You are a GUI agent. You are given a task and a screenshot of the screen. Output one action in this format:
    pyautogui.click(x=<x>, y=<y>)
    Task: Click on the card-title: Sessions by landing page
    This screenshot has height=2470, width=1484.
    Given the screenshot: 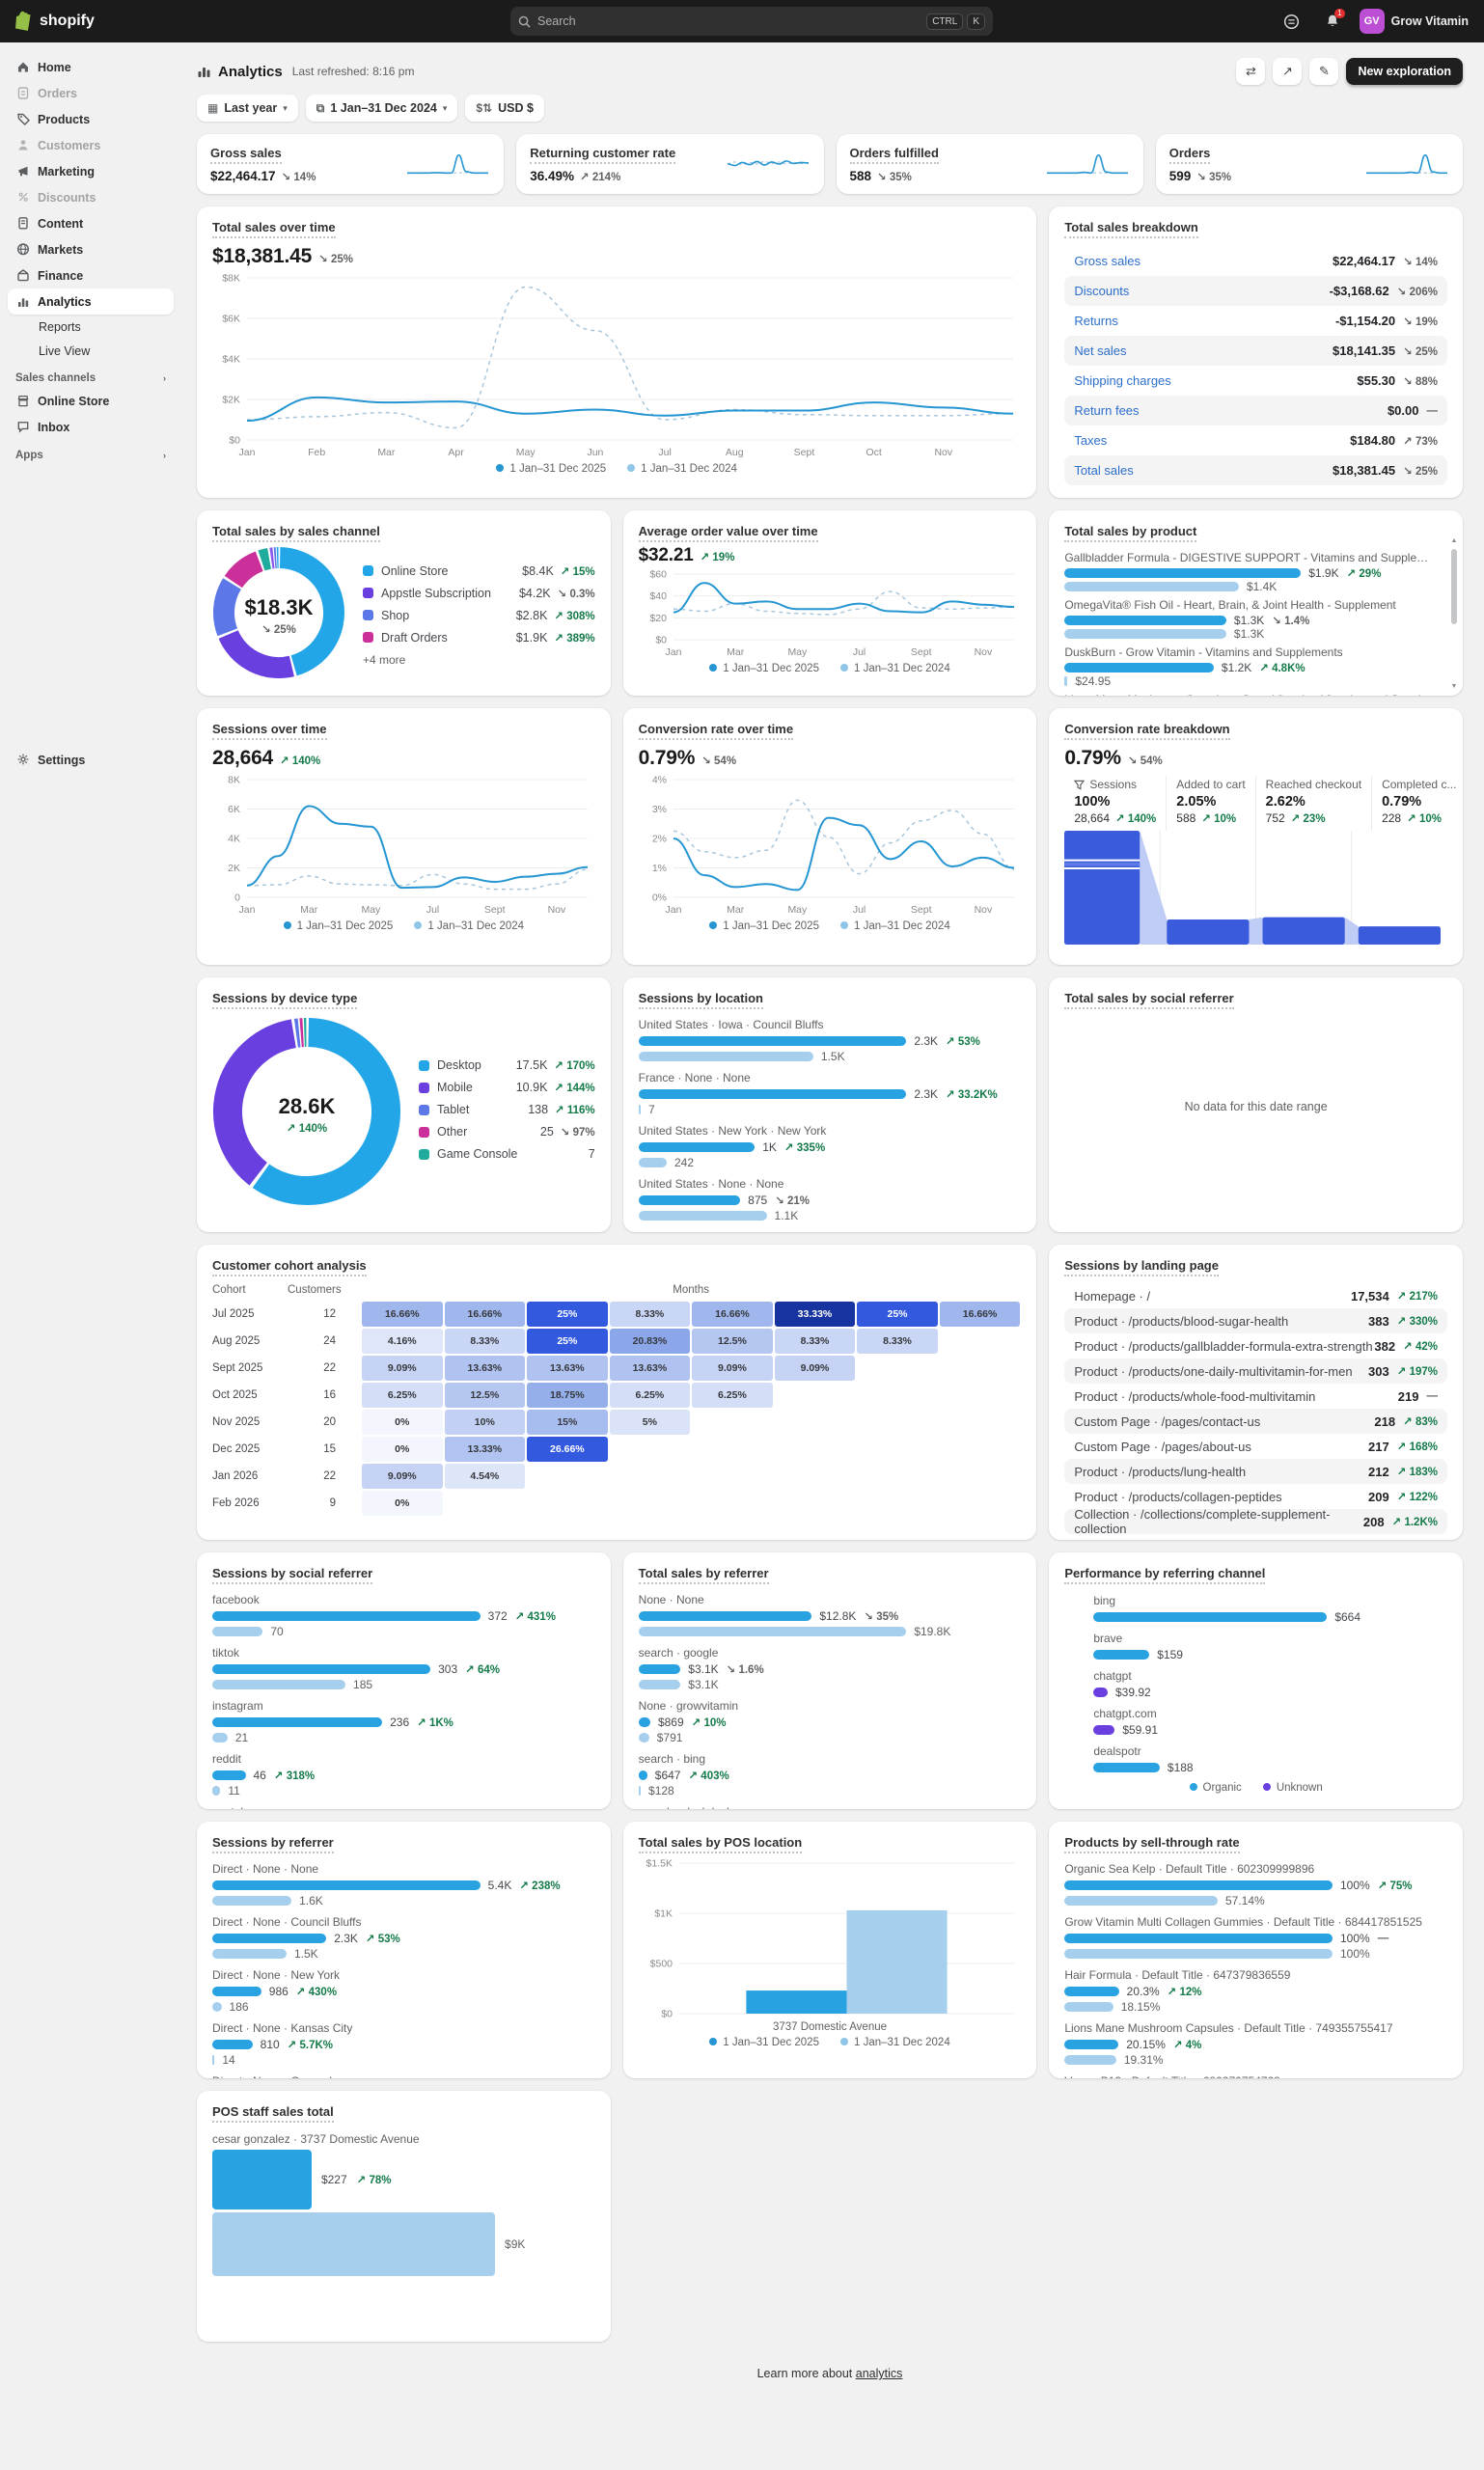 What is the action you would take?
    pyautogui.click(x=1141, y=1267)
    